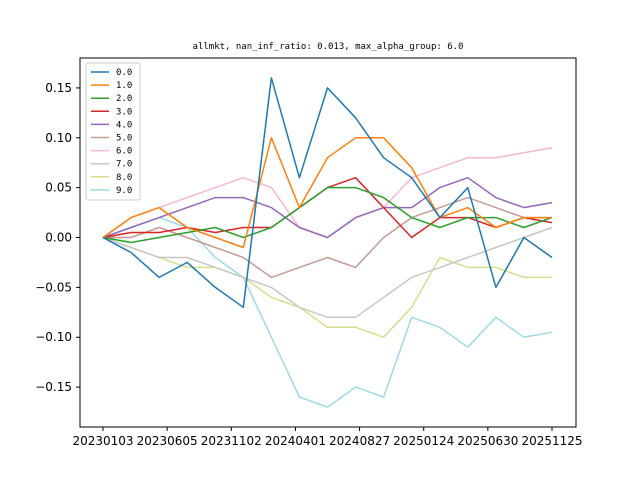  I want to click on y-tick-label: −0.15, so click(53, 387).